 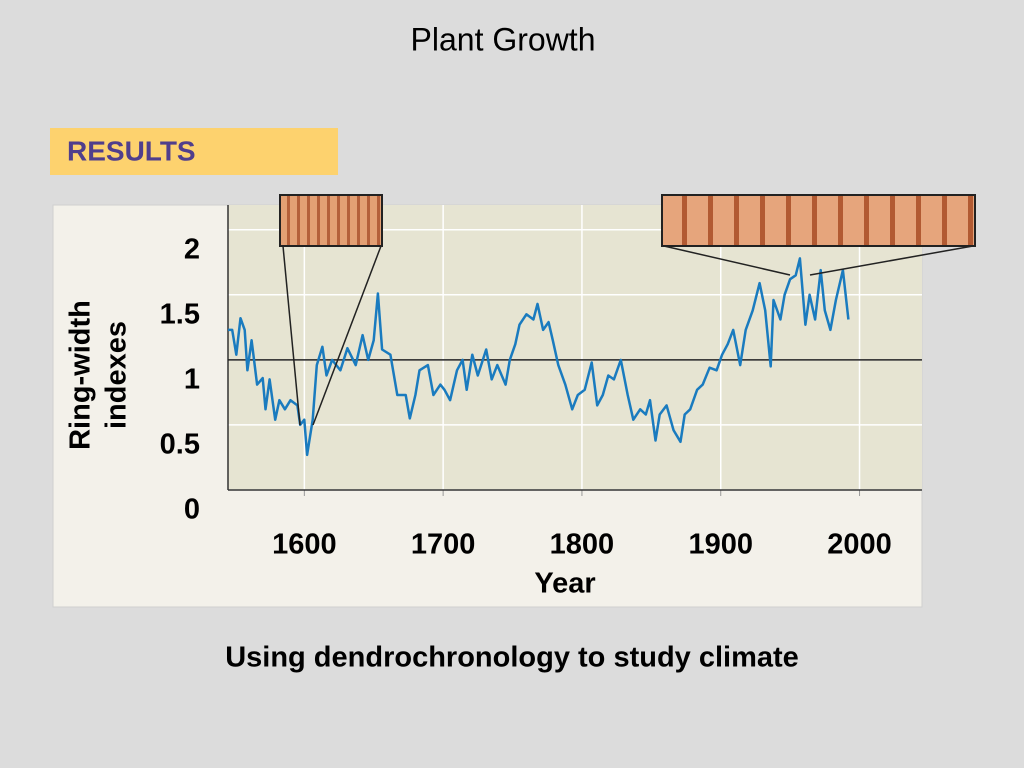 What do you see at coordinates (564, 584) in the screenshot?
I see `x-axis-label: Year` at bounding box center [564, 584].